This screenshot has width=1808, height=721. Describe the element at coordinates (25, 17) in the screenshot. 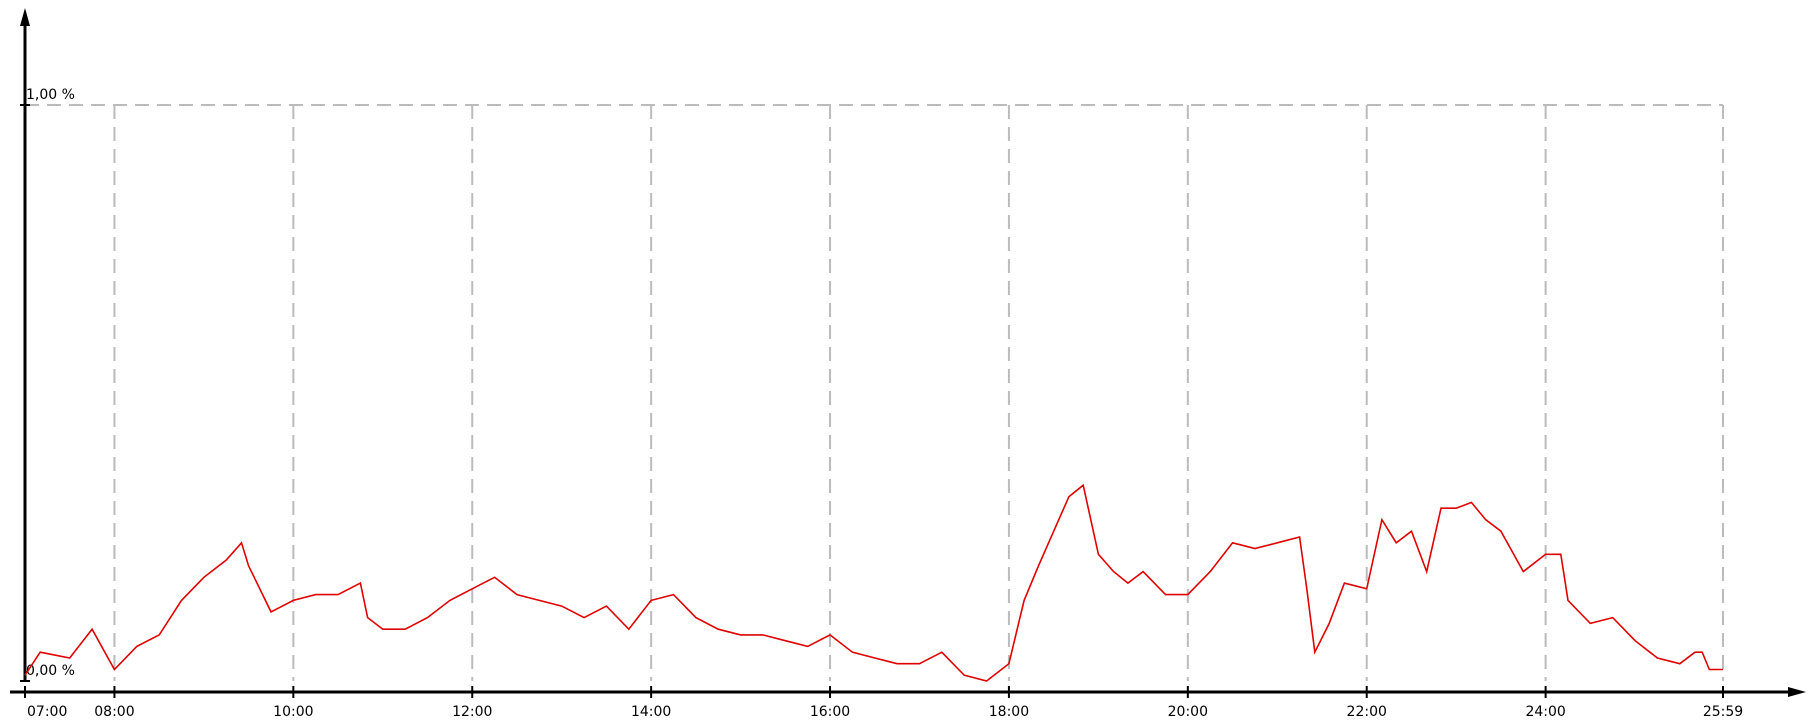

I see `y-axis-arrow` at that location.